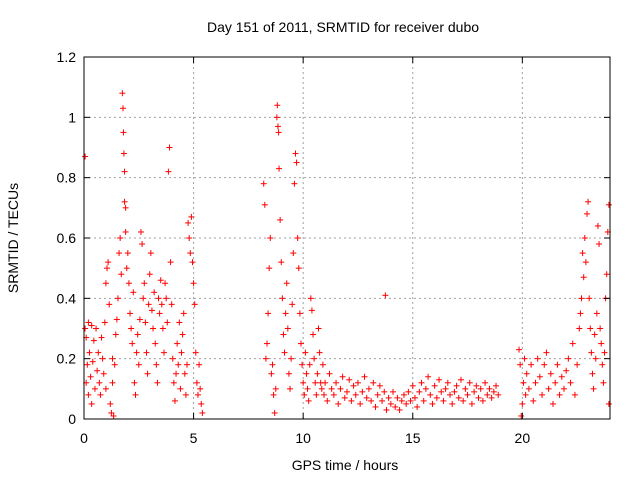 Image resolution: width=640 pixels, height=480 pixels. What do you see at coordinates (67, 359) in the screenshot?
I see `y-tick-label: 0.2` at bounding box center [67, 359].